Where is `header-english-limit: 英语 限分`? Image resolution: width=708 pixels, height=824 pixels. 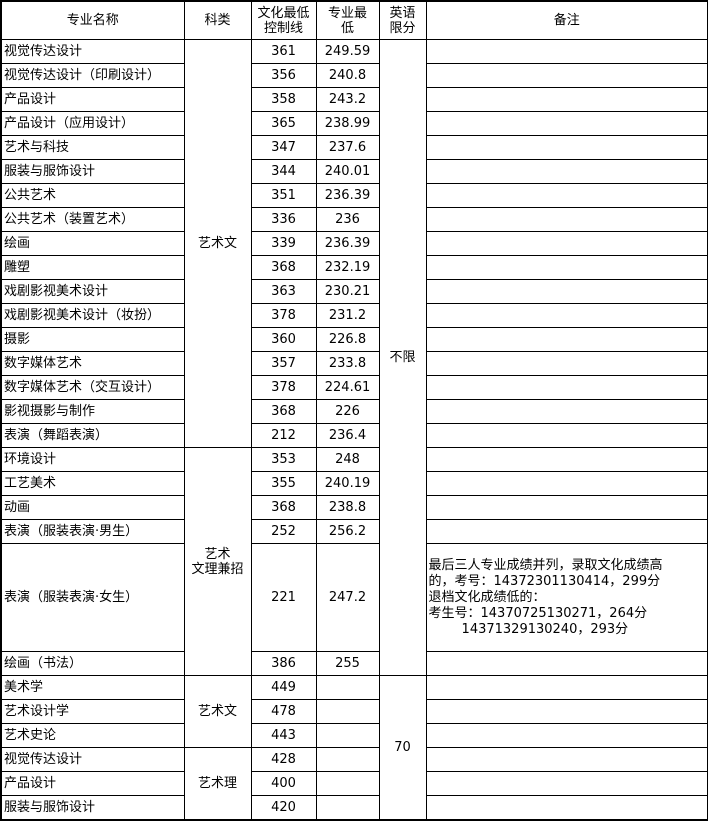
header-english-limit: 英语 限分 is located at coordinates (402, 20).